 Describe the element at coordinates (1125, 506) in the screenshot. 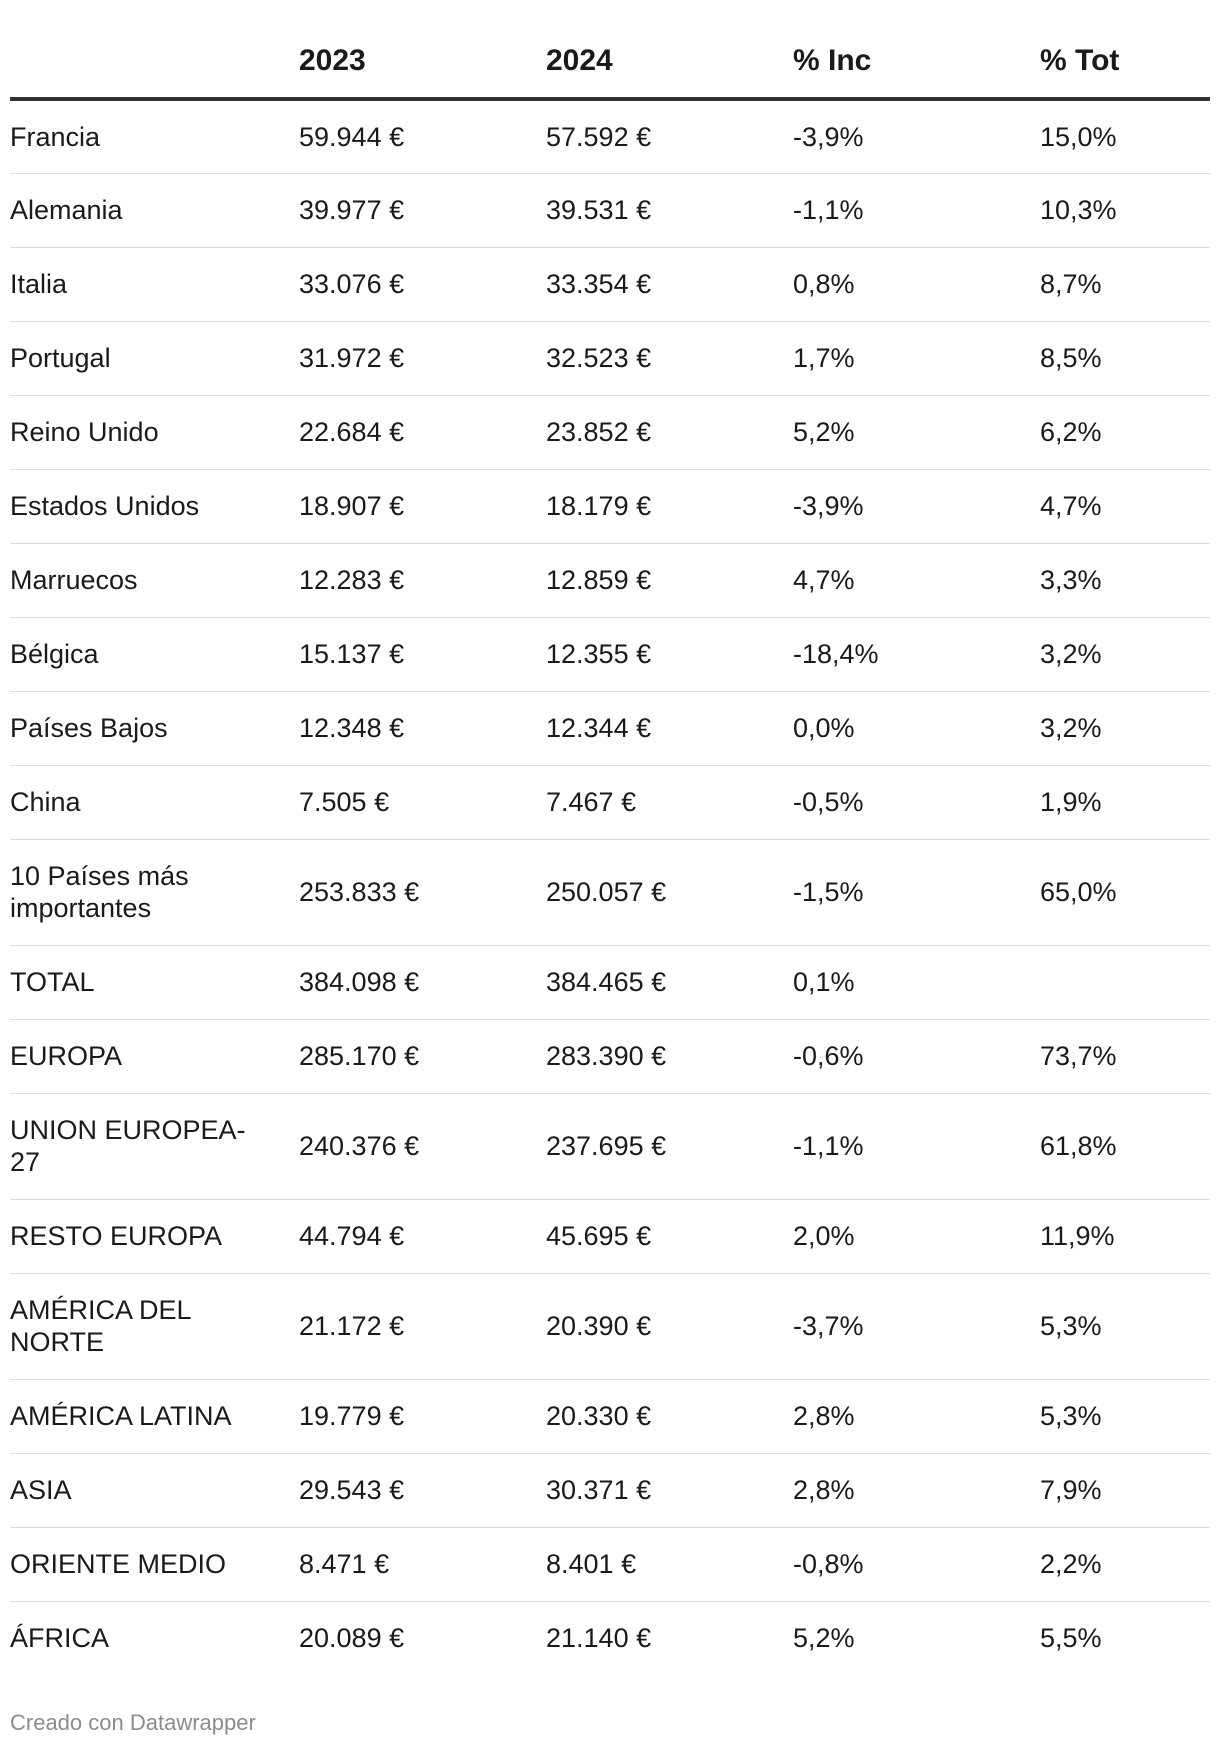

I see `pct-tot-cell: 4,7%` at that location.